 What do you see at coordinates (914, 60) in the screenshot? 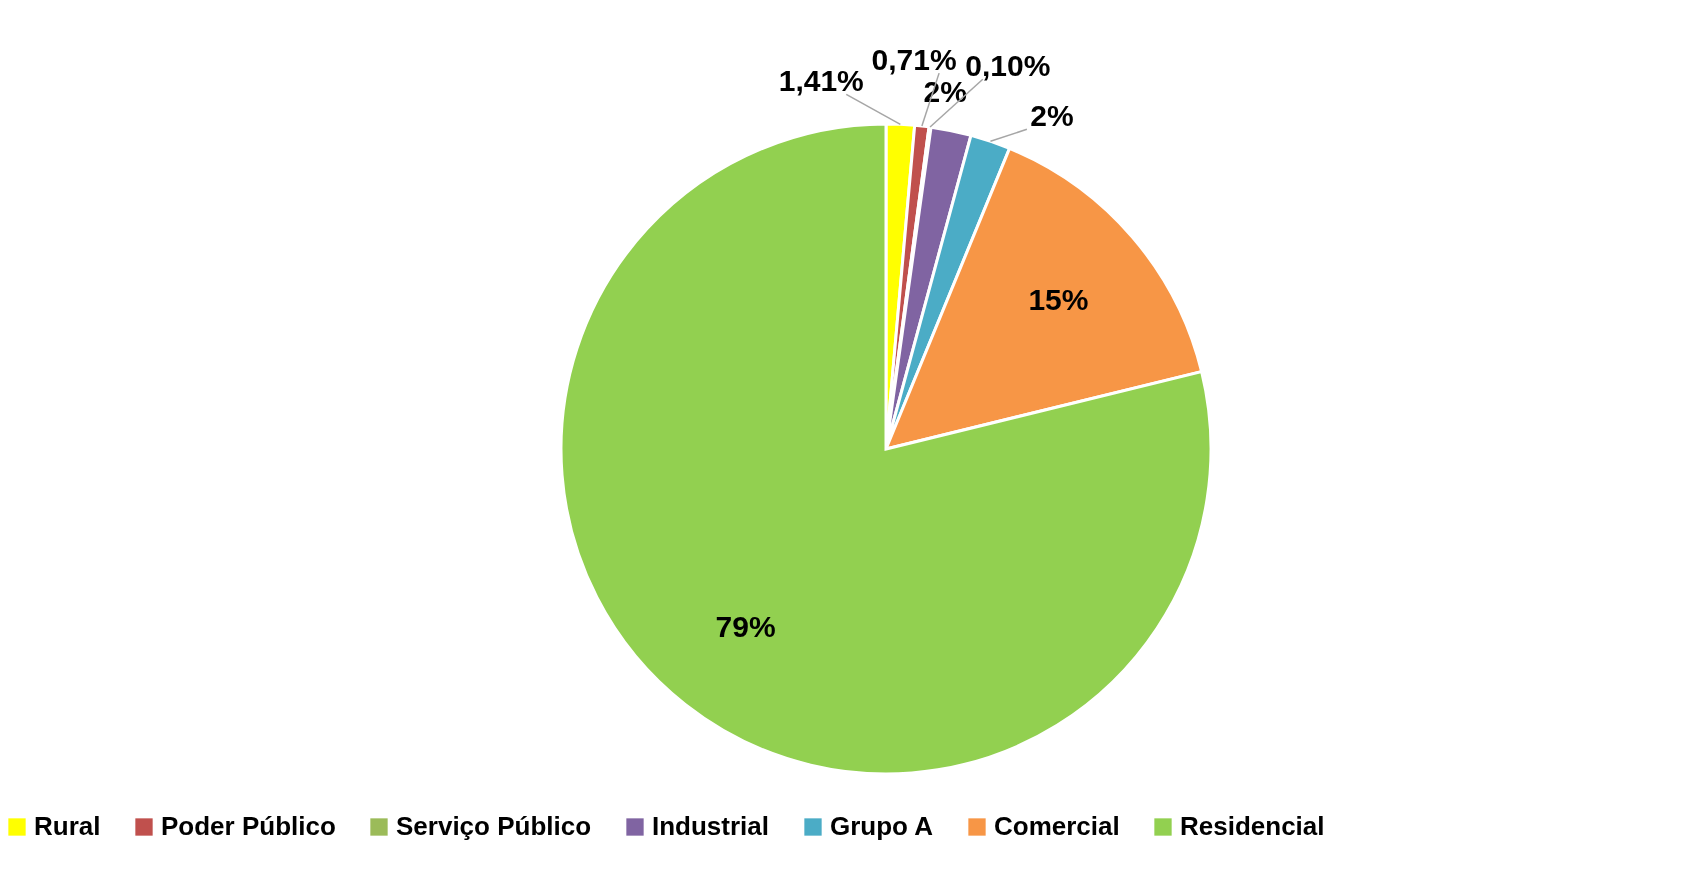
I see `data-label: 0,71%` at bounding box center [914, 60].